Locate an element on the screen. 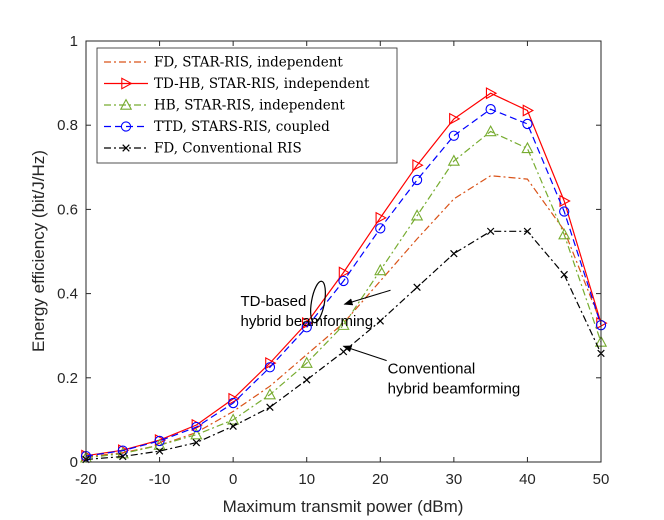  td-annotation-line: TD-based is located at coordinates (274, 301).